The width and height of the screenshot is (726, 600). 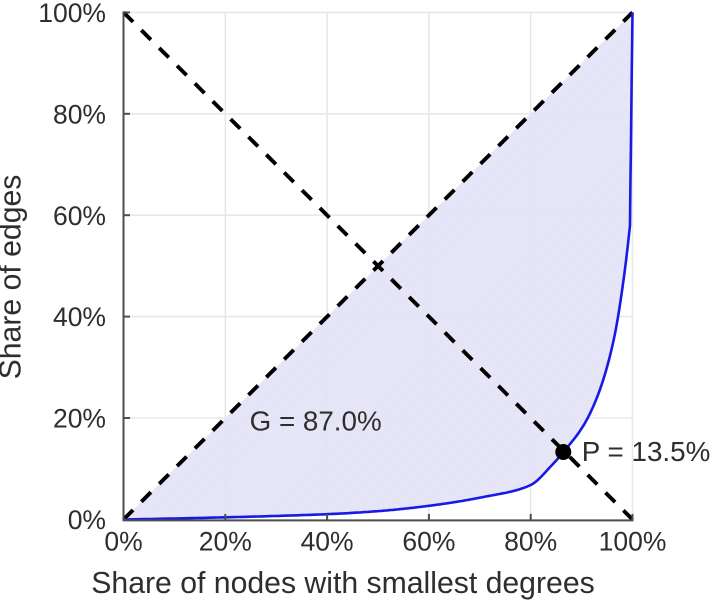 I want to click on svg-text: G = 87.0%, so click(x=316, y=420).